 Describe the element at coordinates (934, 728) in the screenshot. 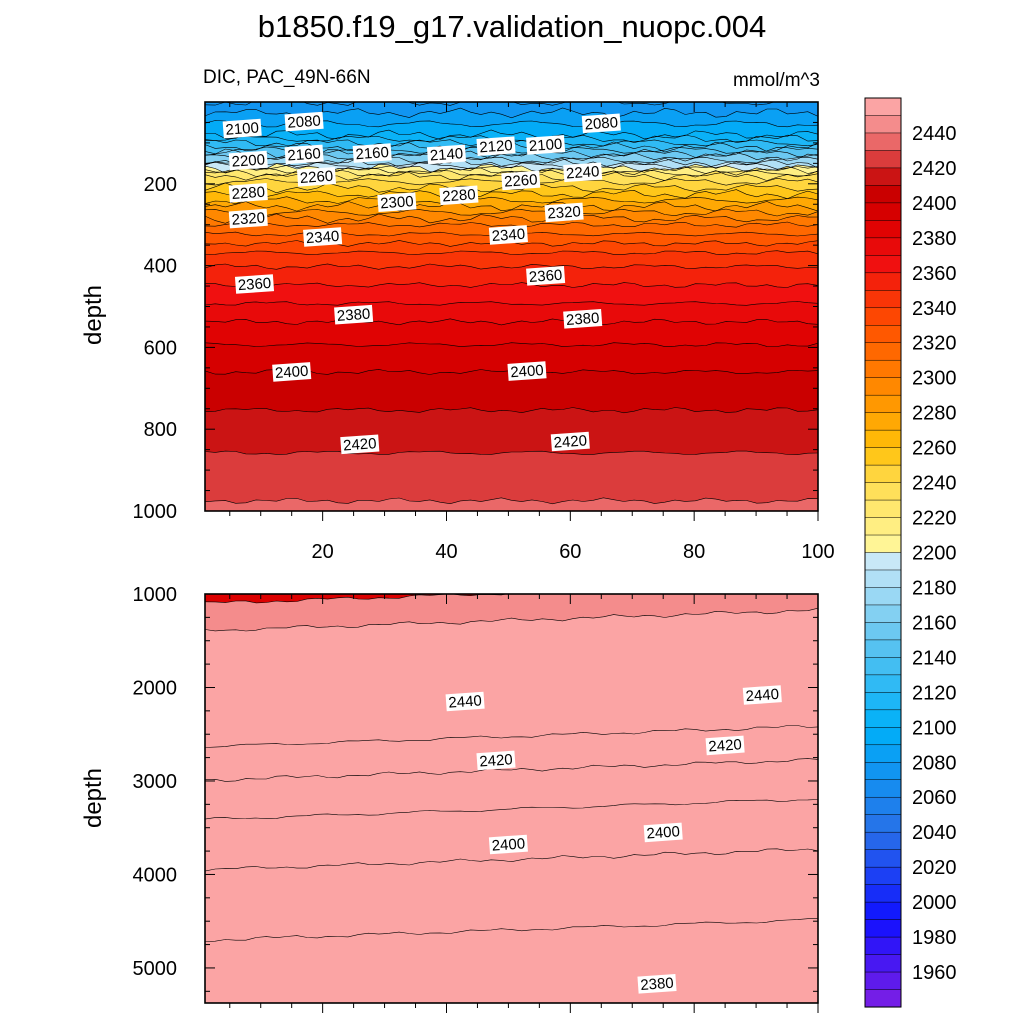

I see `colorbar-label: 2100` at that location.